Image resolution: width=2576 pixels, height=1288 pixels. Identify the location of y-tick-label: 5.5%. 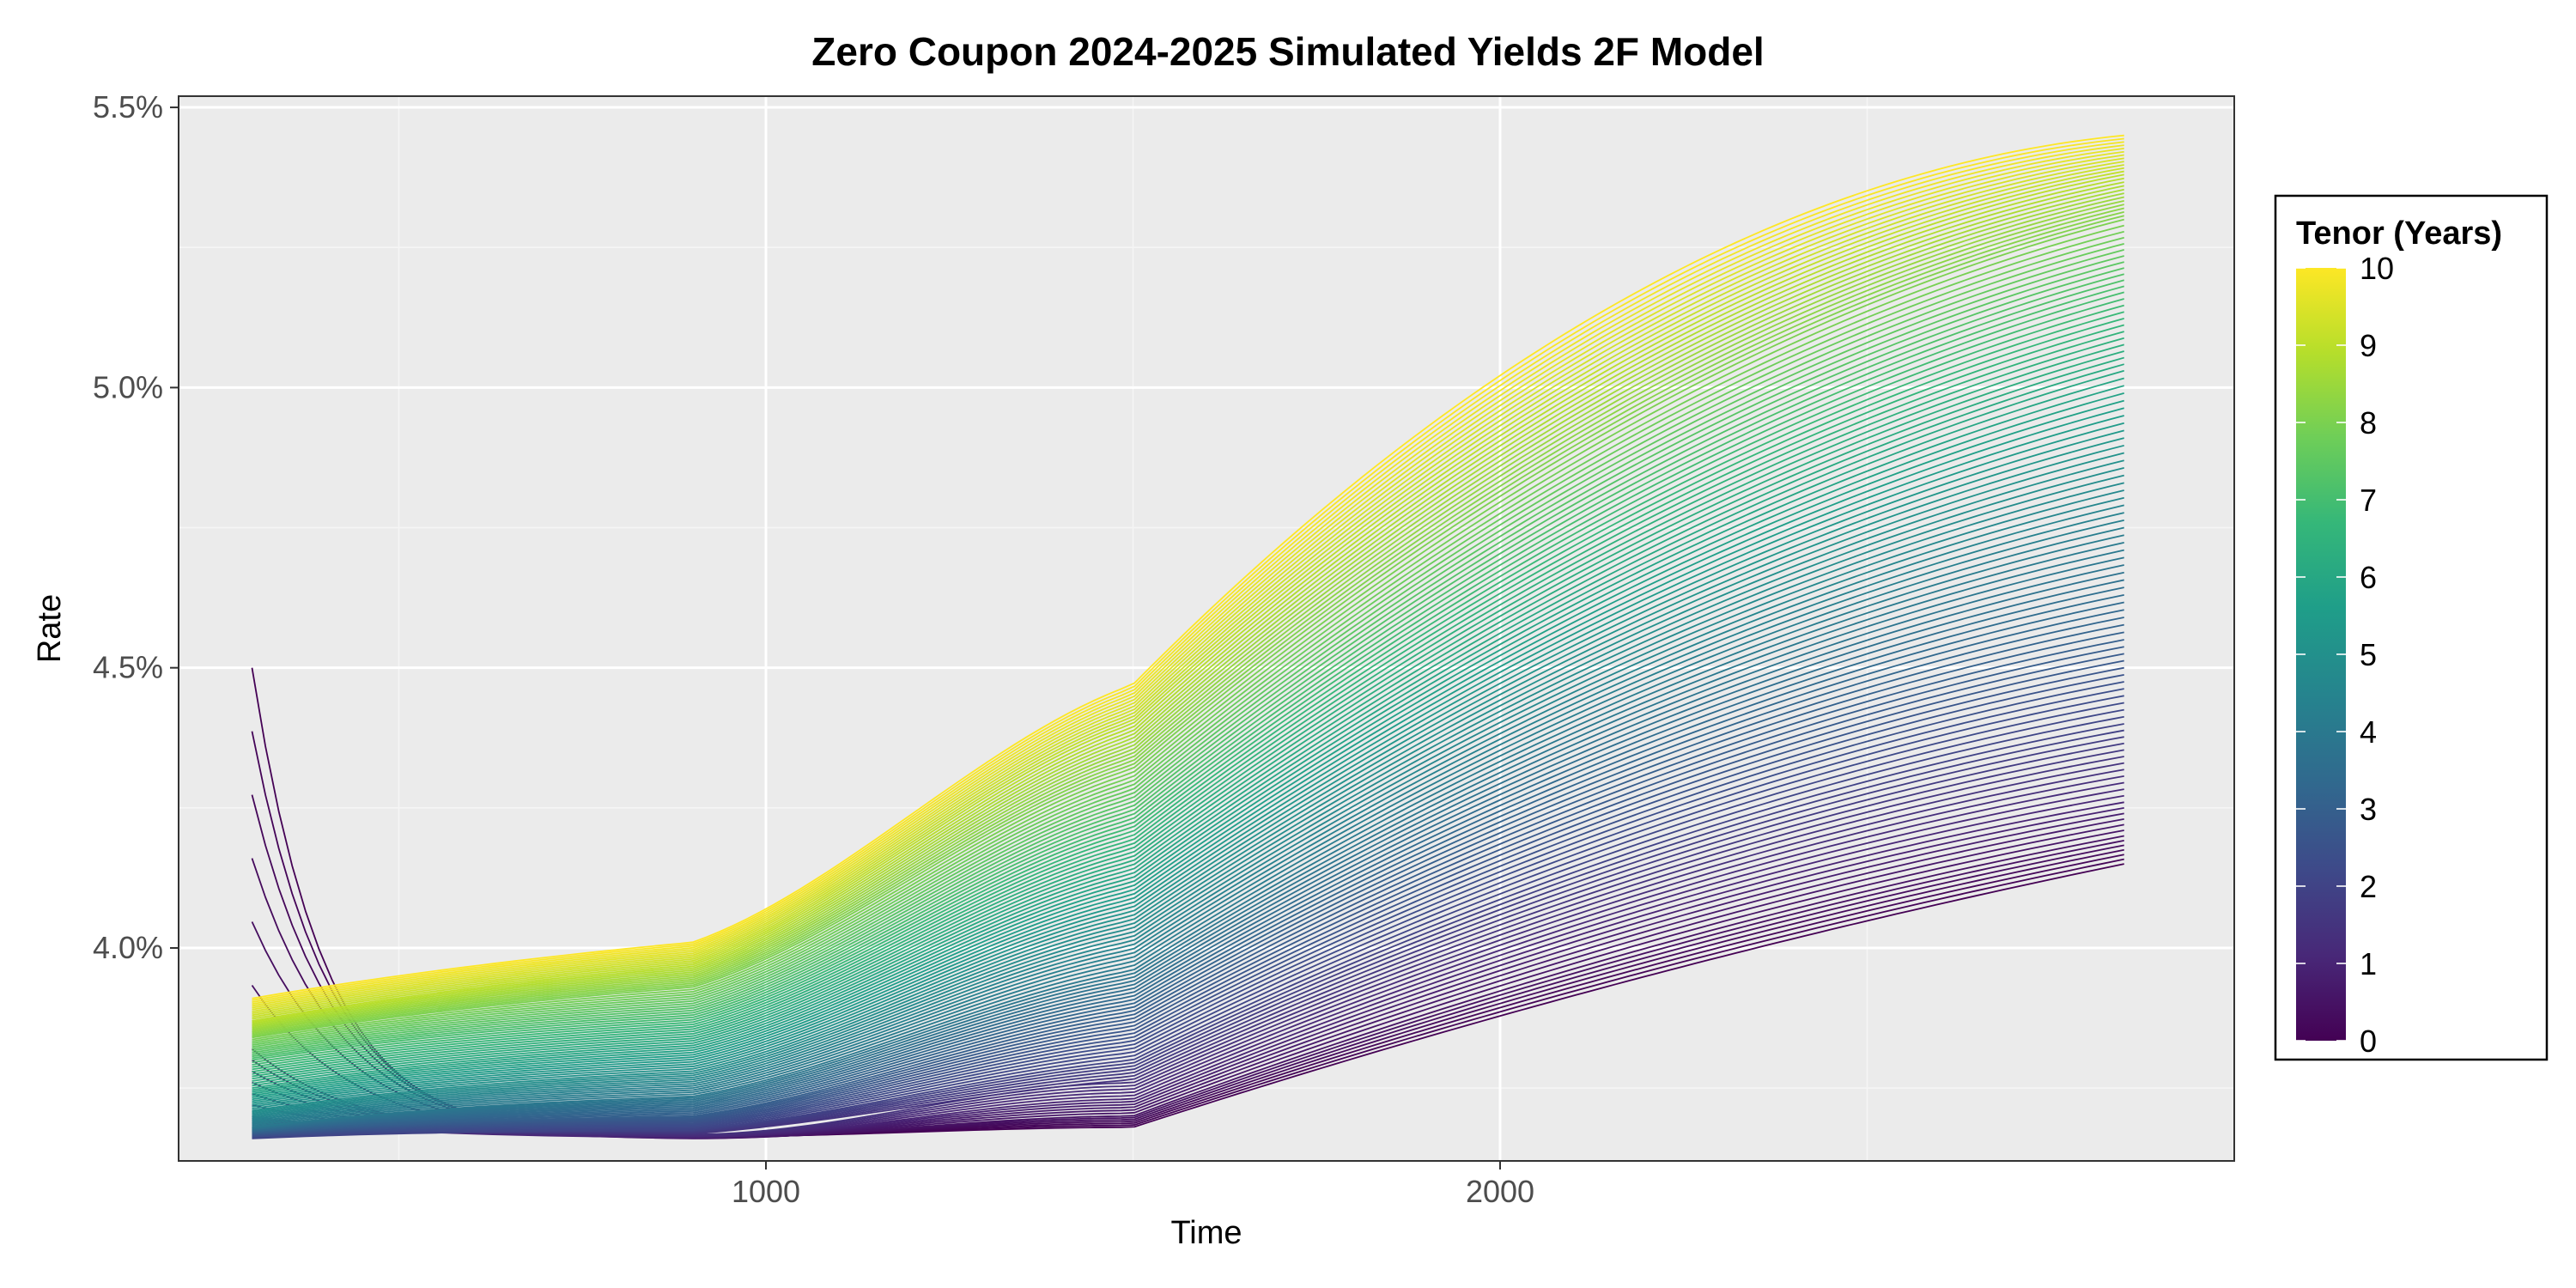
(128, 107).